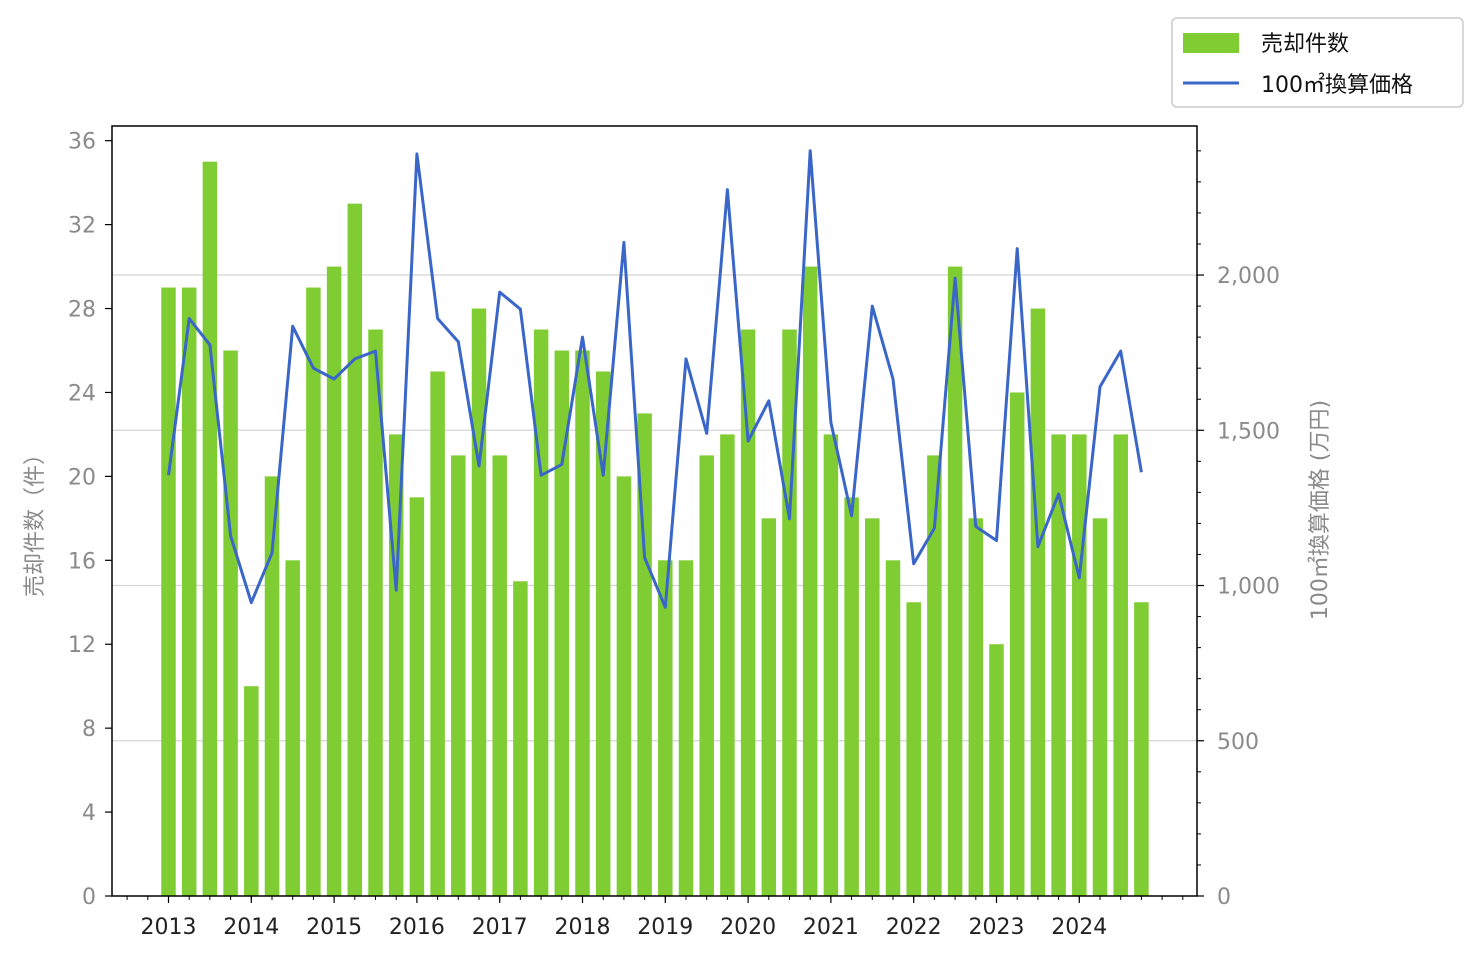 This screenshot has width=1482, height=965. Describe the element at coordinates (1238, 530) in the screenshot. I see `right-axis-ticks: 0 500 1,000 1,500 2,000` at that location.